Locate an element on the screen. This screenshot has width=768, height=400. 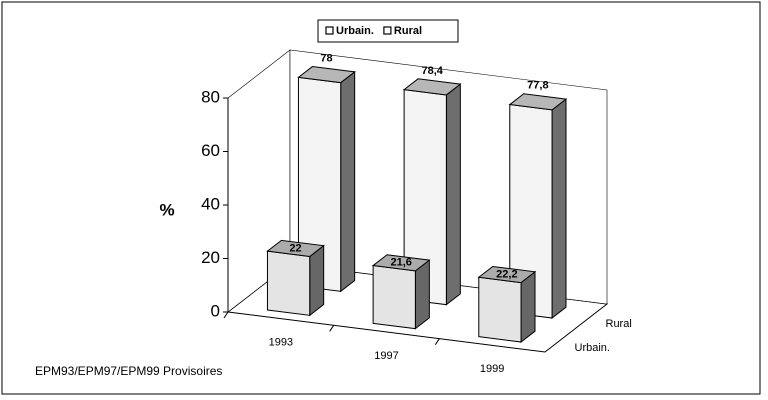
legend-label: Urbain. is located at coordinates (355, 31).